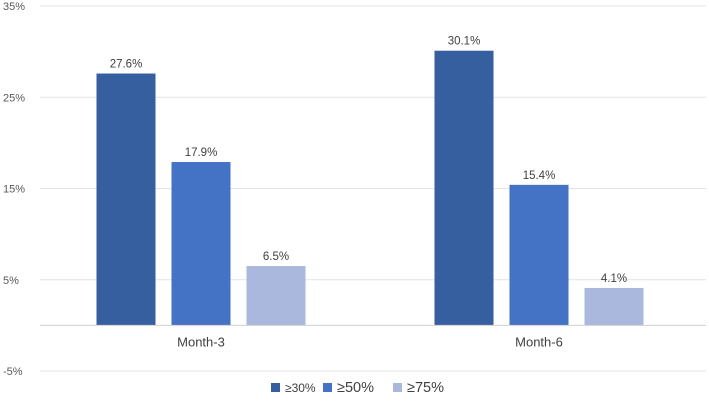 The width and height of the screenshot is (709, 401). Describe the element at coordinates (11, 281) in the screenshot. I see `y-tick-label: 5%` at that location.